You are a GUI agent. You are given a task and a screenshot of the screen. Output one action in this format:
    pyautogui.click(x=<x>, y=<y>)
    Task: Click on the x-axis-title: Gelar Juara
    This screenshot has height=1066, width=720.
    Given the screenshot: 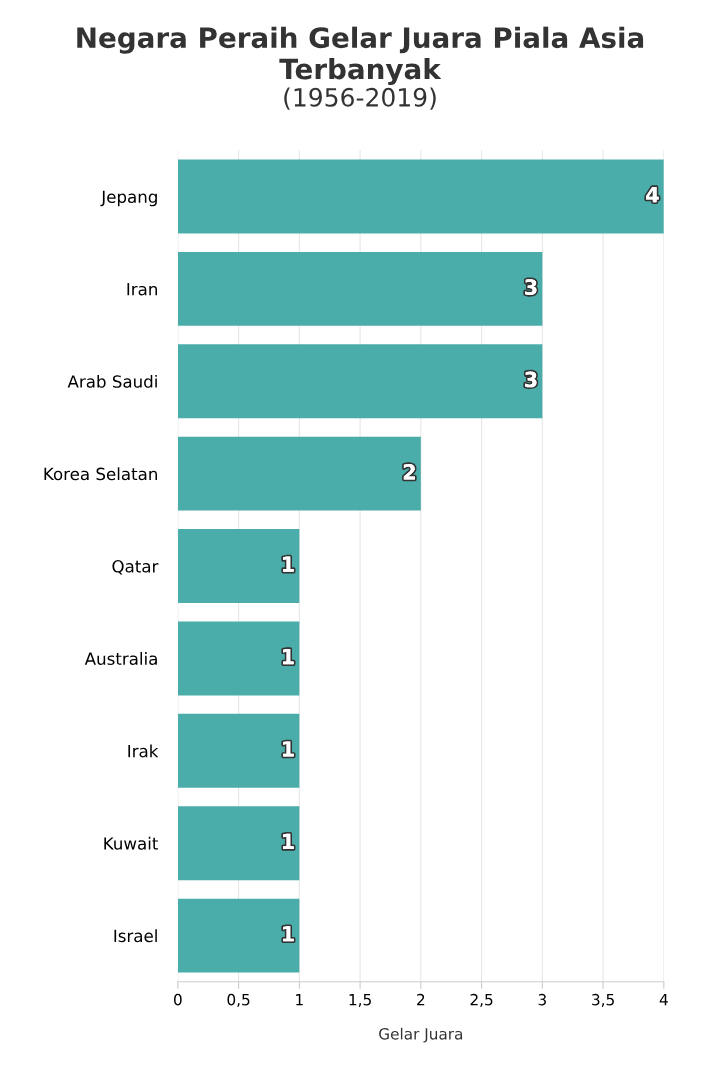 What is the action you would take?
    pyautogui.click(x=421, y=1035)
    